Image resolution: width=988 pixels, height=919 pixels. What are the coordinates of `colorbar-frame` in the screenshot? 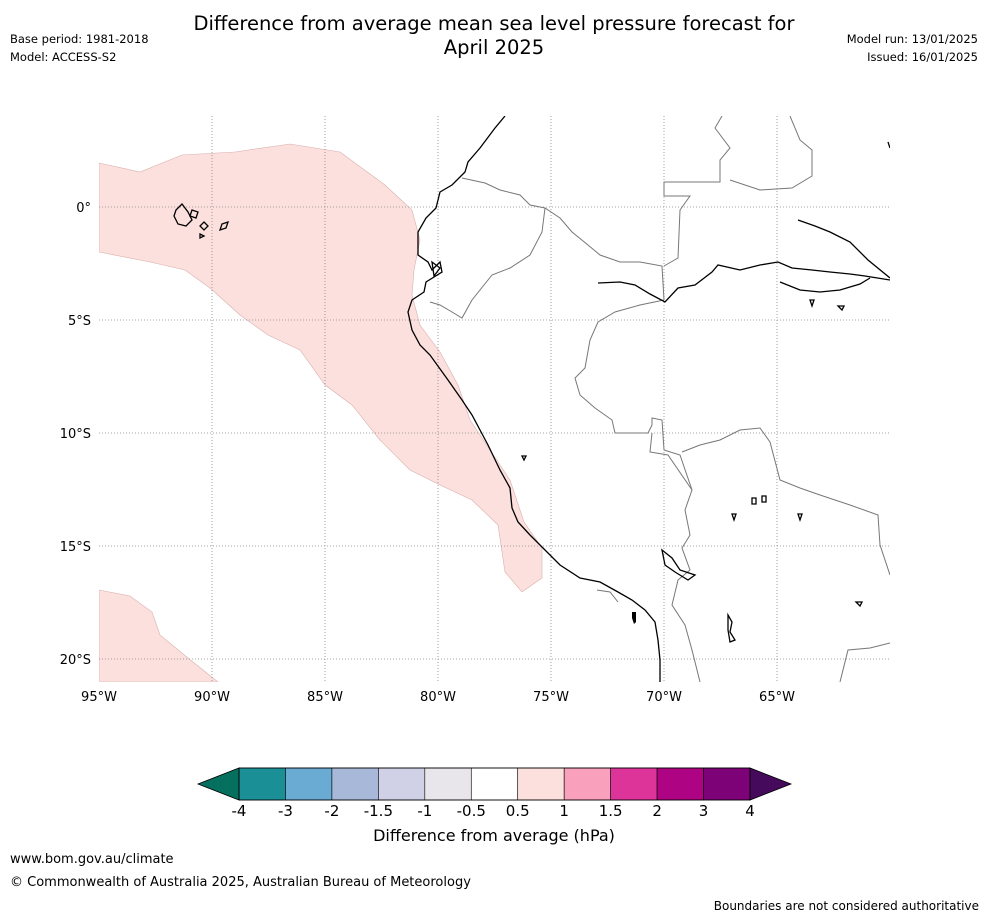 It's located at (494, 784).